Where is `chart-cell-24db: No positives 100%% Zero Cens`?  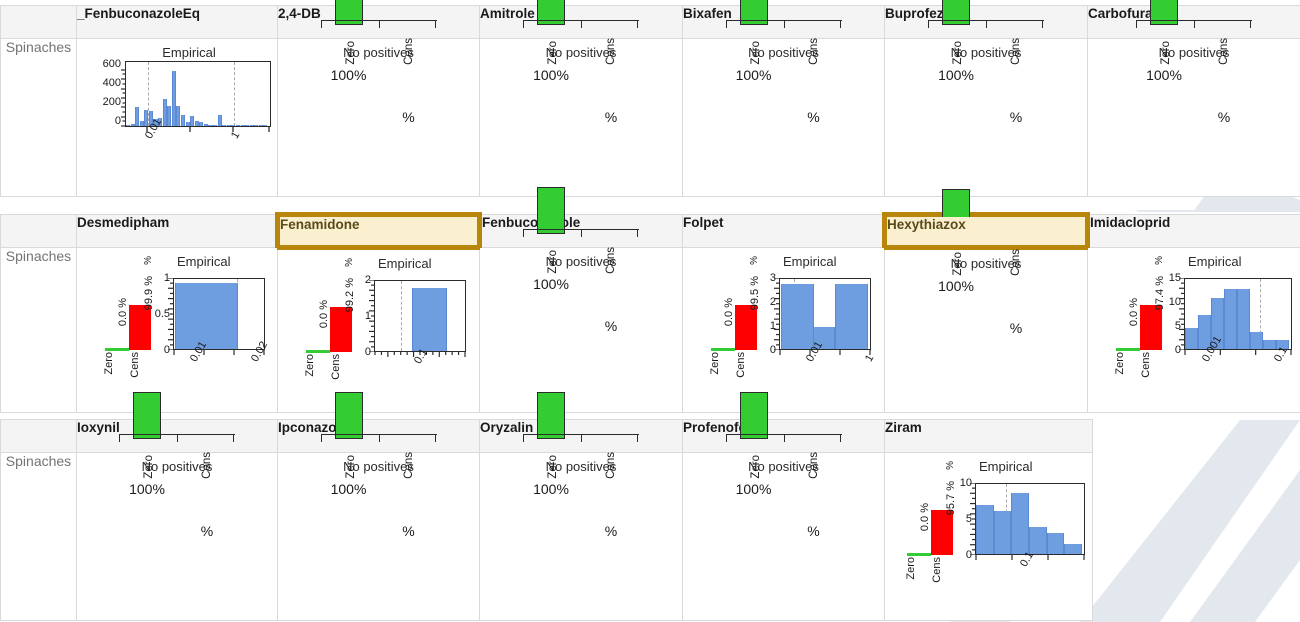
chart-cell-24db: No positives 100%% Zero Cens is located at coordinates (378, 98).